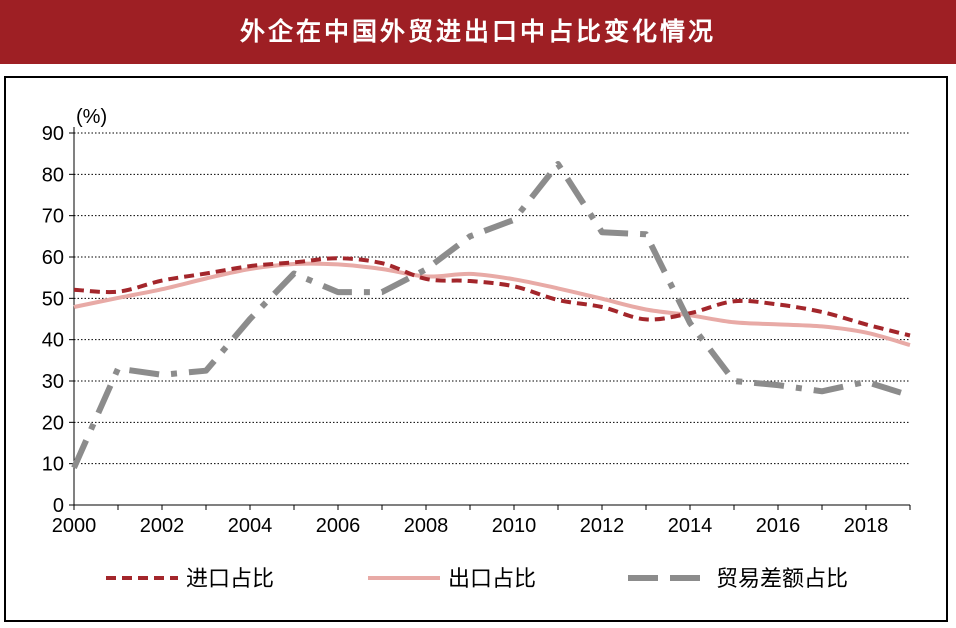 The width and height of the screenshot is (956, 628). What do you see at coordinates (74, 526) in the screenshot?
I see `x-tick-label: 2000` at bounding box center [74, 526].